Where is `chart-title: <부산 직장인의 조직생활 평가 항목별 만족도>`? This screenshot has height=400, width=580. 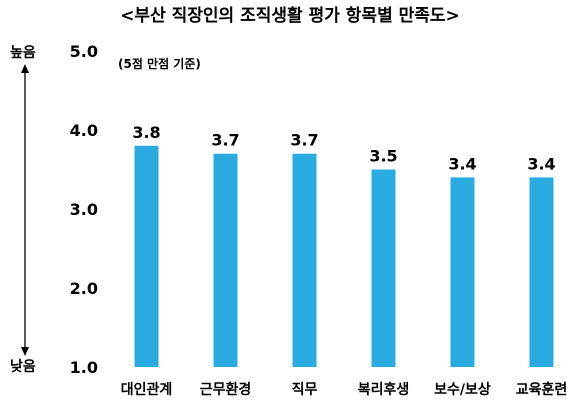 chart-title: <부산 직장인의 조직생활 평가 항목별 만족도> is located at coordinates (290, 15).